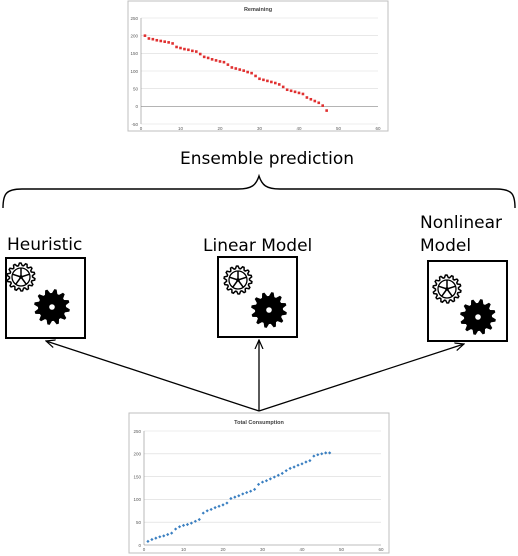 The height and width of the screenshot is (556, 518). What do you see at coordinates (258, 490) in the screenshot?
I see `total-consumption-chart-plot: 0 50 100 150 200 250 0 10 20 30 40 50 60` at bounding box center [258, 490].